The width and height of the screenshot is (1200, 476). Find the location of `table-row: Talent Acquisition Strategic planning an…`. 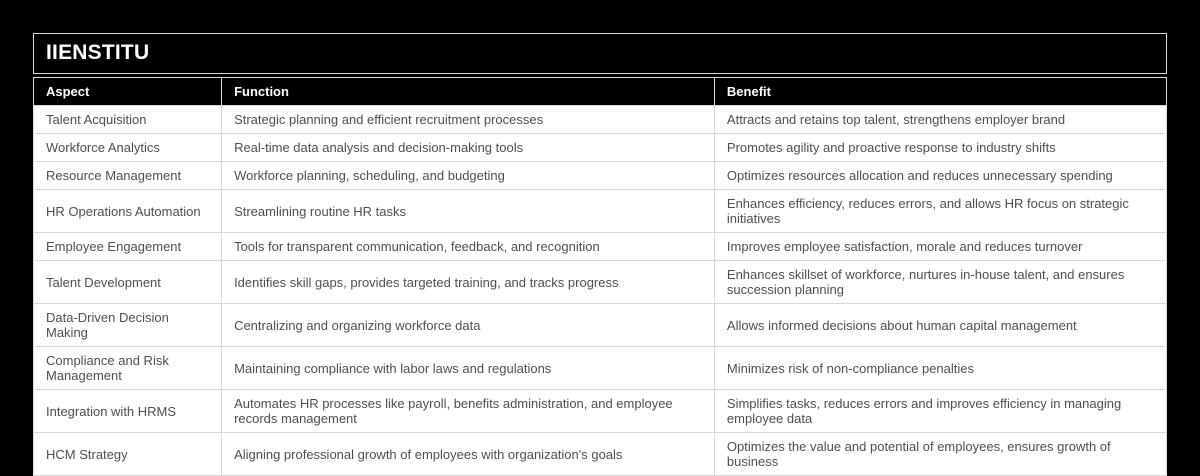

table-row: Talent Acquisition Strategic planning an… is located at coordinates (600, 119).